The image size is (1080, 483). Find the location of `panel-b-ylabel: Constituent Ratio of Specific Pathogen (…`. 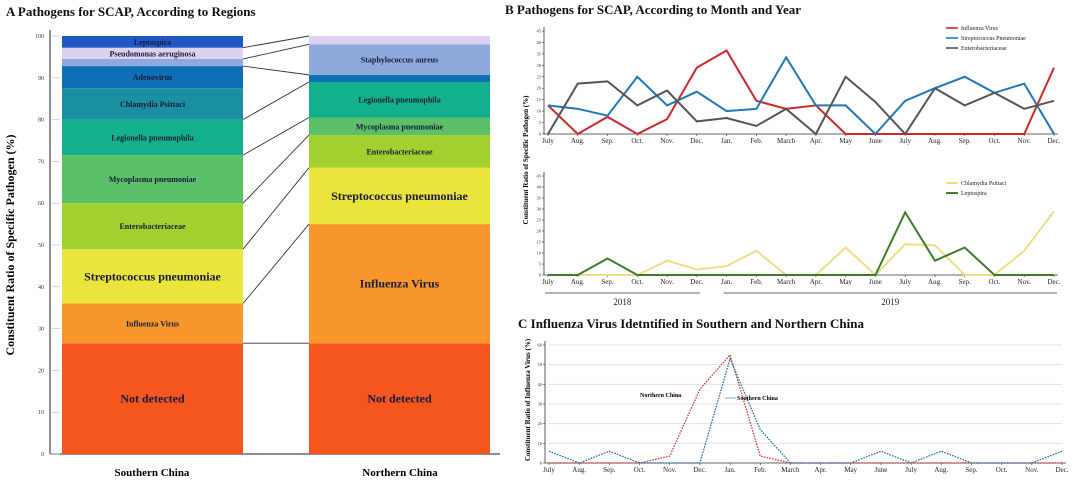

panel-b-ylabel: Constituent Ratio of Specific Pathogen (… is located at coordinates (526, 160).